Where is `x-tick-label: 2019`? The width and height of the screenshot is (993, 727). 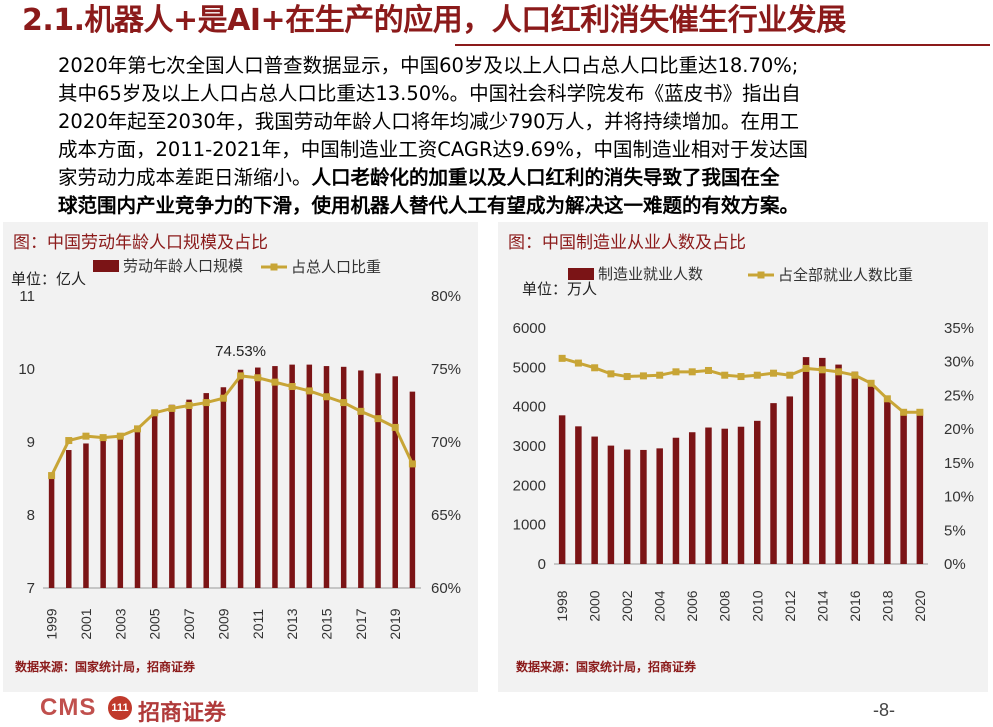
x-tick-label: 2019 is located at coordinates (395, 623).